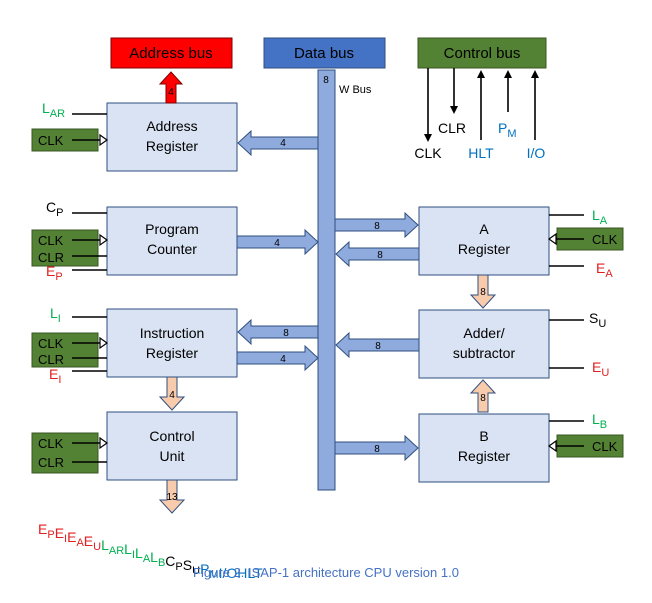 Image resolution: width=652 pixels, height=603 pixels. Describe the element at coordinates (65, 539) in the screenshot. I see `control-word-subscript: I` at that location.